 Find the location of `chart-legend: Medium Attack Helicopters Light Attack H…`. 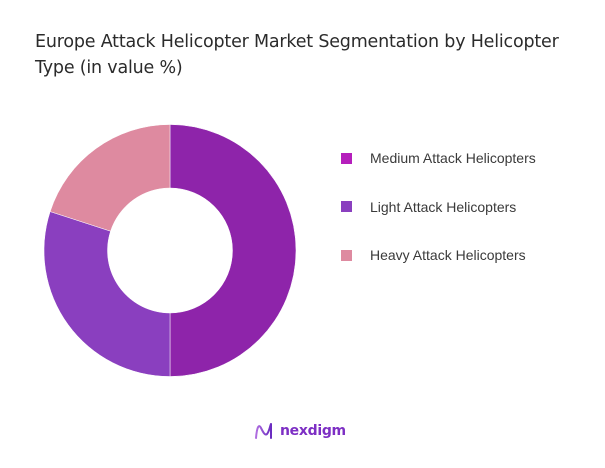

chart-legend: Medium Attack Helicopters Light Attack H… is located at coordinates (438, 219).